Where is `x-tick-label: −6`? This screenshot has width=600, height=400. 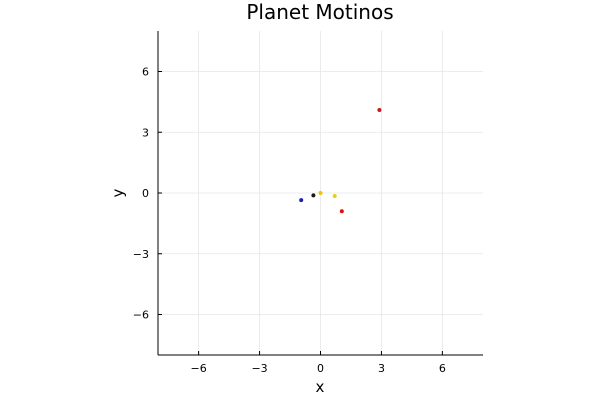
x-tick-label: −6 is located at coordinates (199, 368).